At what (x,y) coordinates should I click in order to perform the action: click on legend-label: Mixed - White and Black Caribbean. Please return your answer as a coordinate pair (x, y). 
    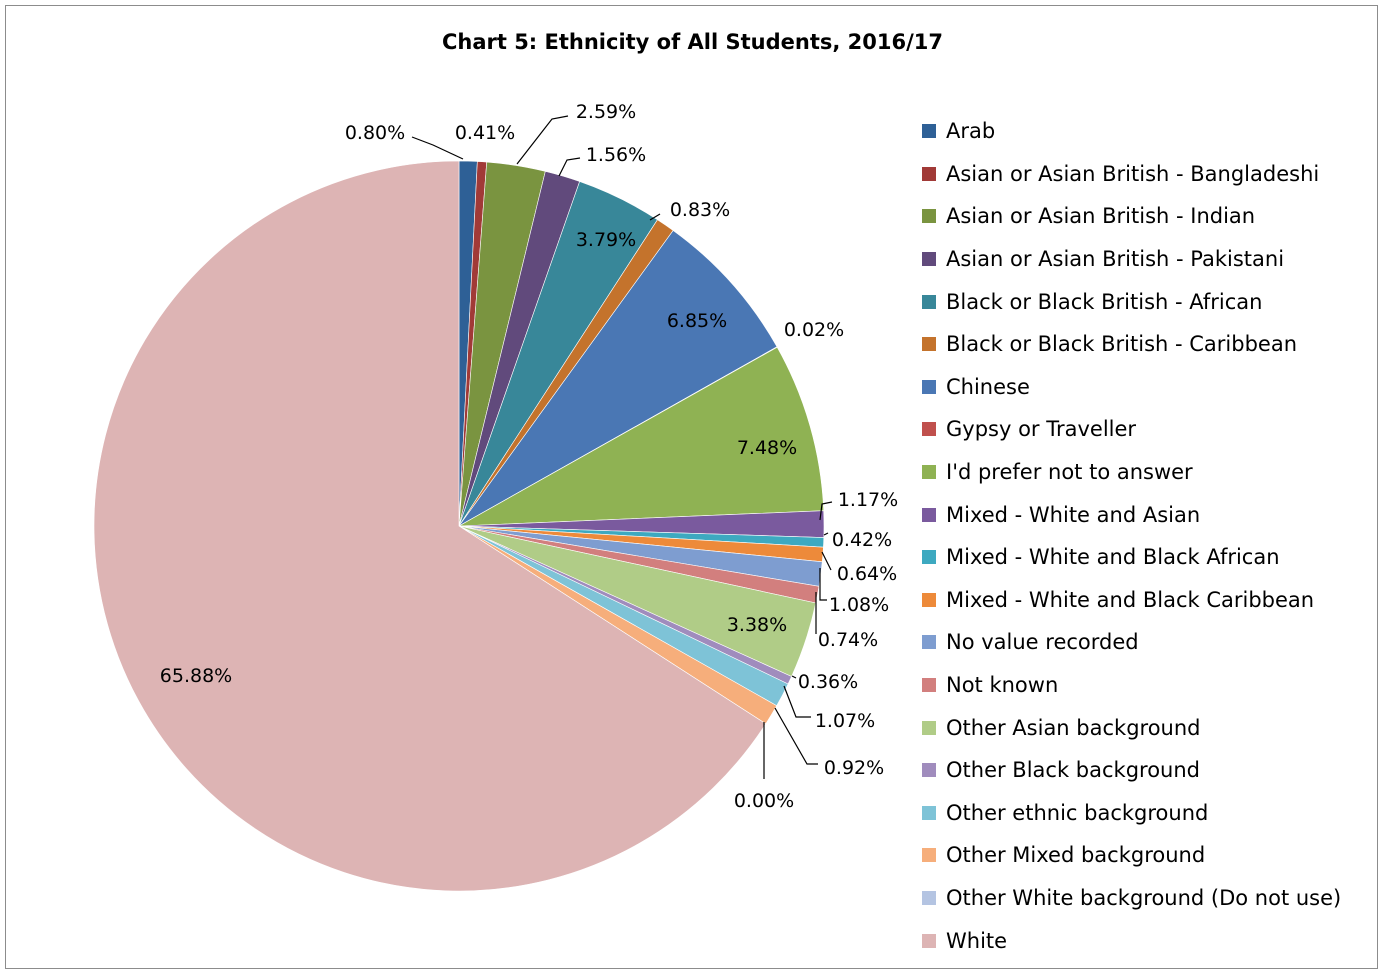
    Looking at the image, I should click on (1130, 599).